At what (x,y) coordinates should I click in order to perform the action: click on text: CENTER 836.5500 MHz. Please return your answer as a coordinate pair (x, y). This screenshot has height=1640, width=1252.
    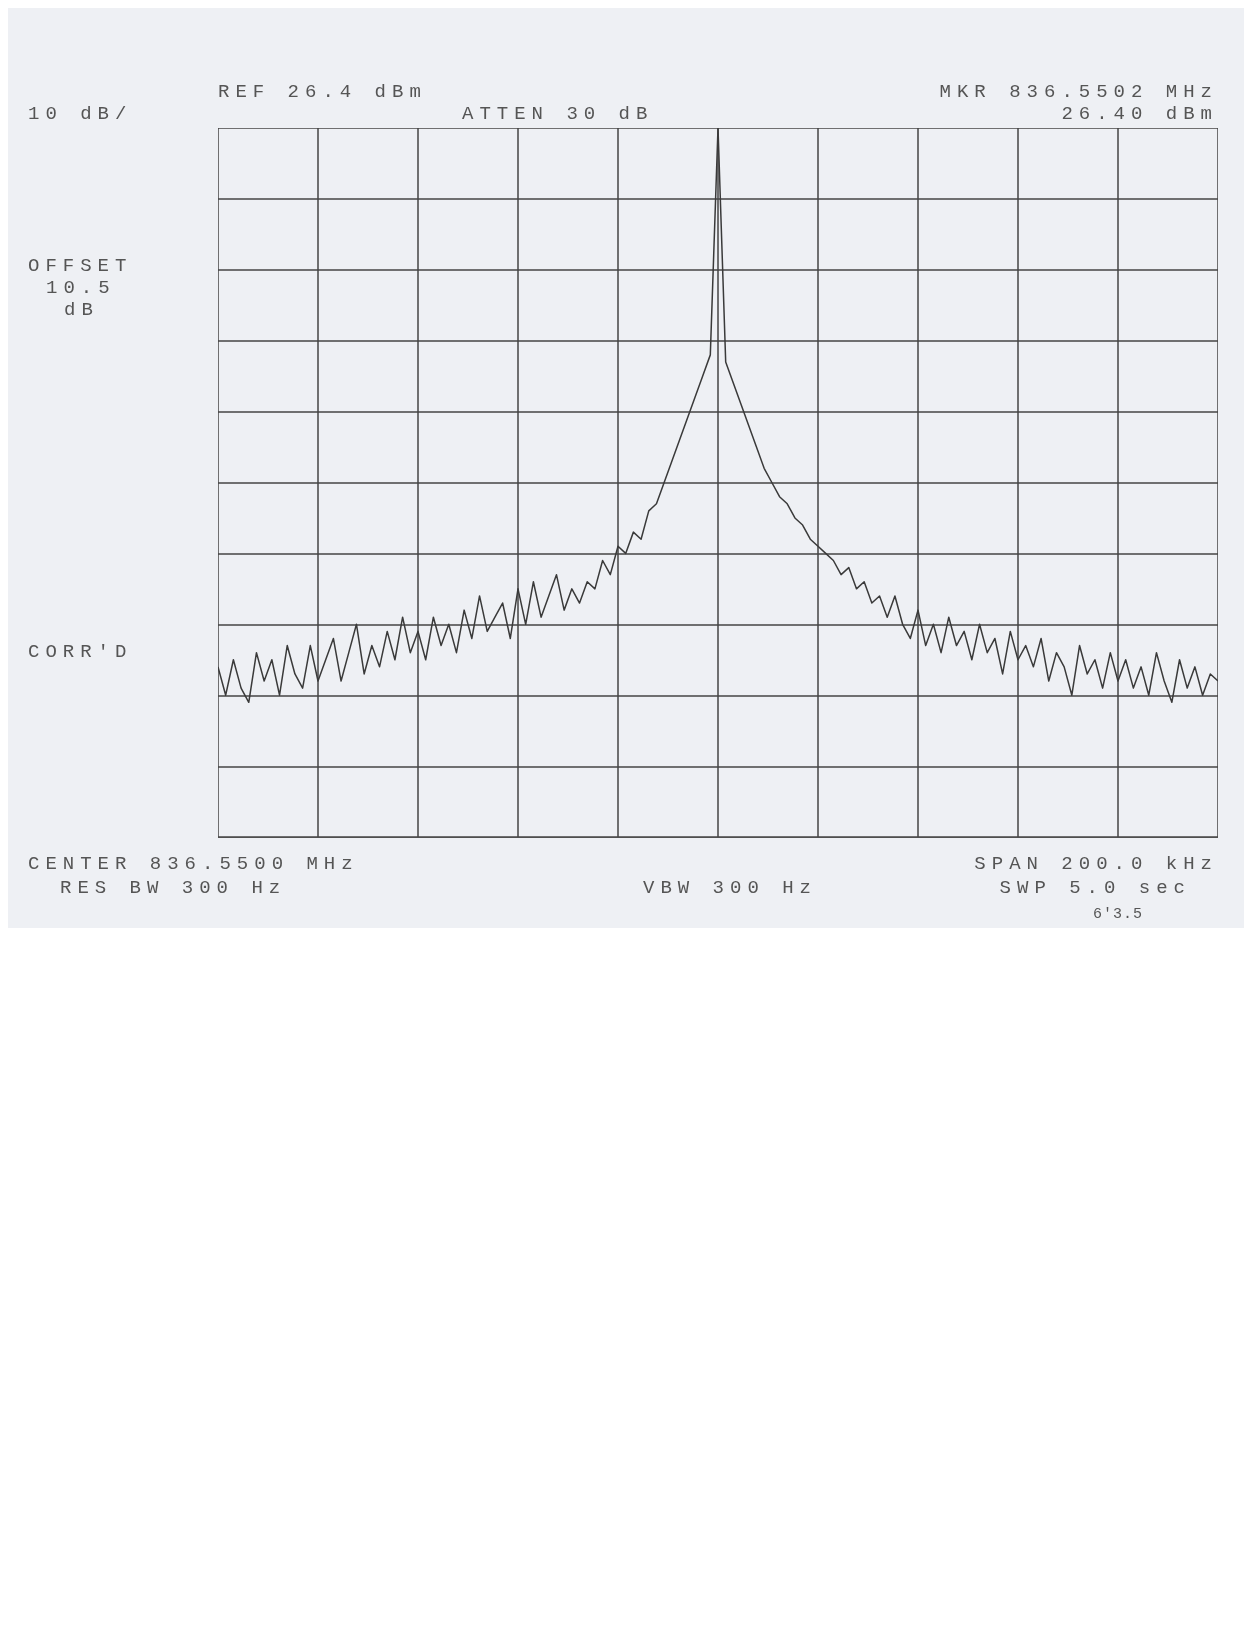
    Looking at the image, I should click on (193, 864).